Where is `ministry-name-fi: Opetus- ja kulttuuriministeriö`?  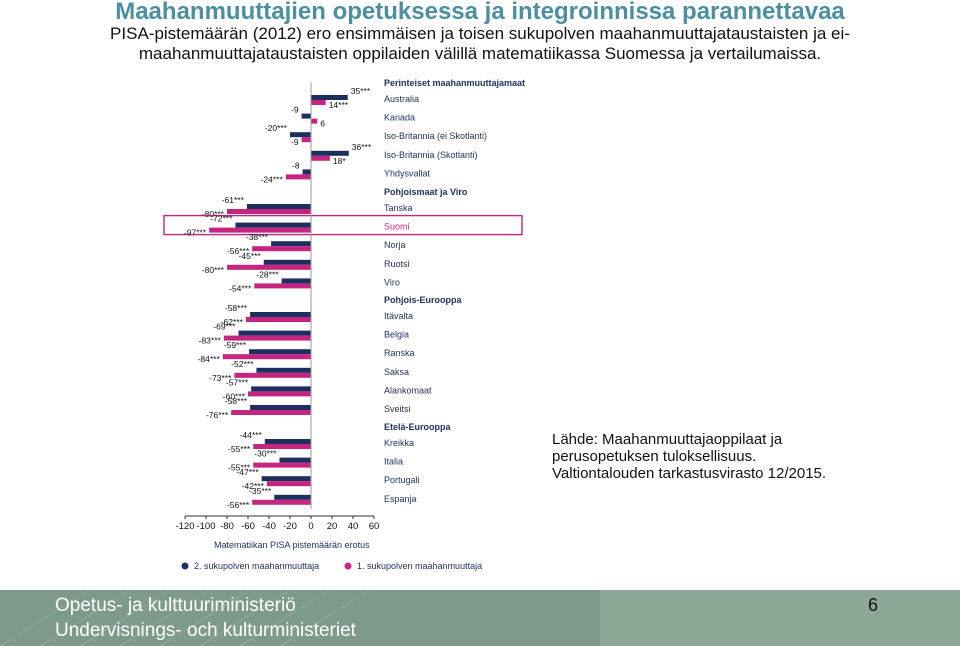 ministry-name-fi: Opetus- ja kulttuuriministeriö is located at coordinates (175, 605).